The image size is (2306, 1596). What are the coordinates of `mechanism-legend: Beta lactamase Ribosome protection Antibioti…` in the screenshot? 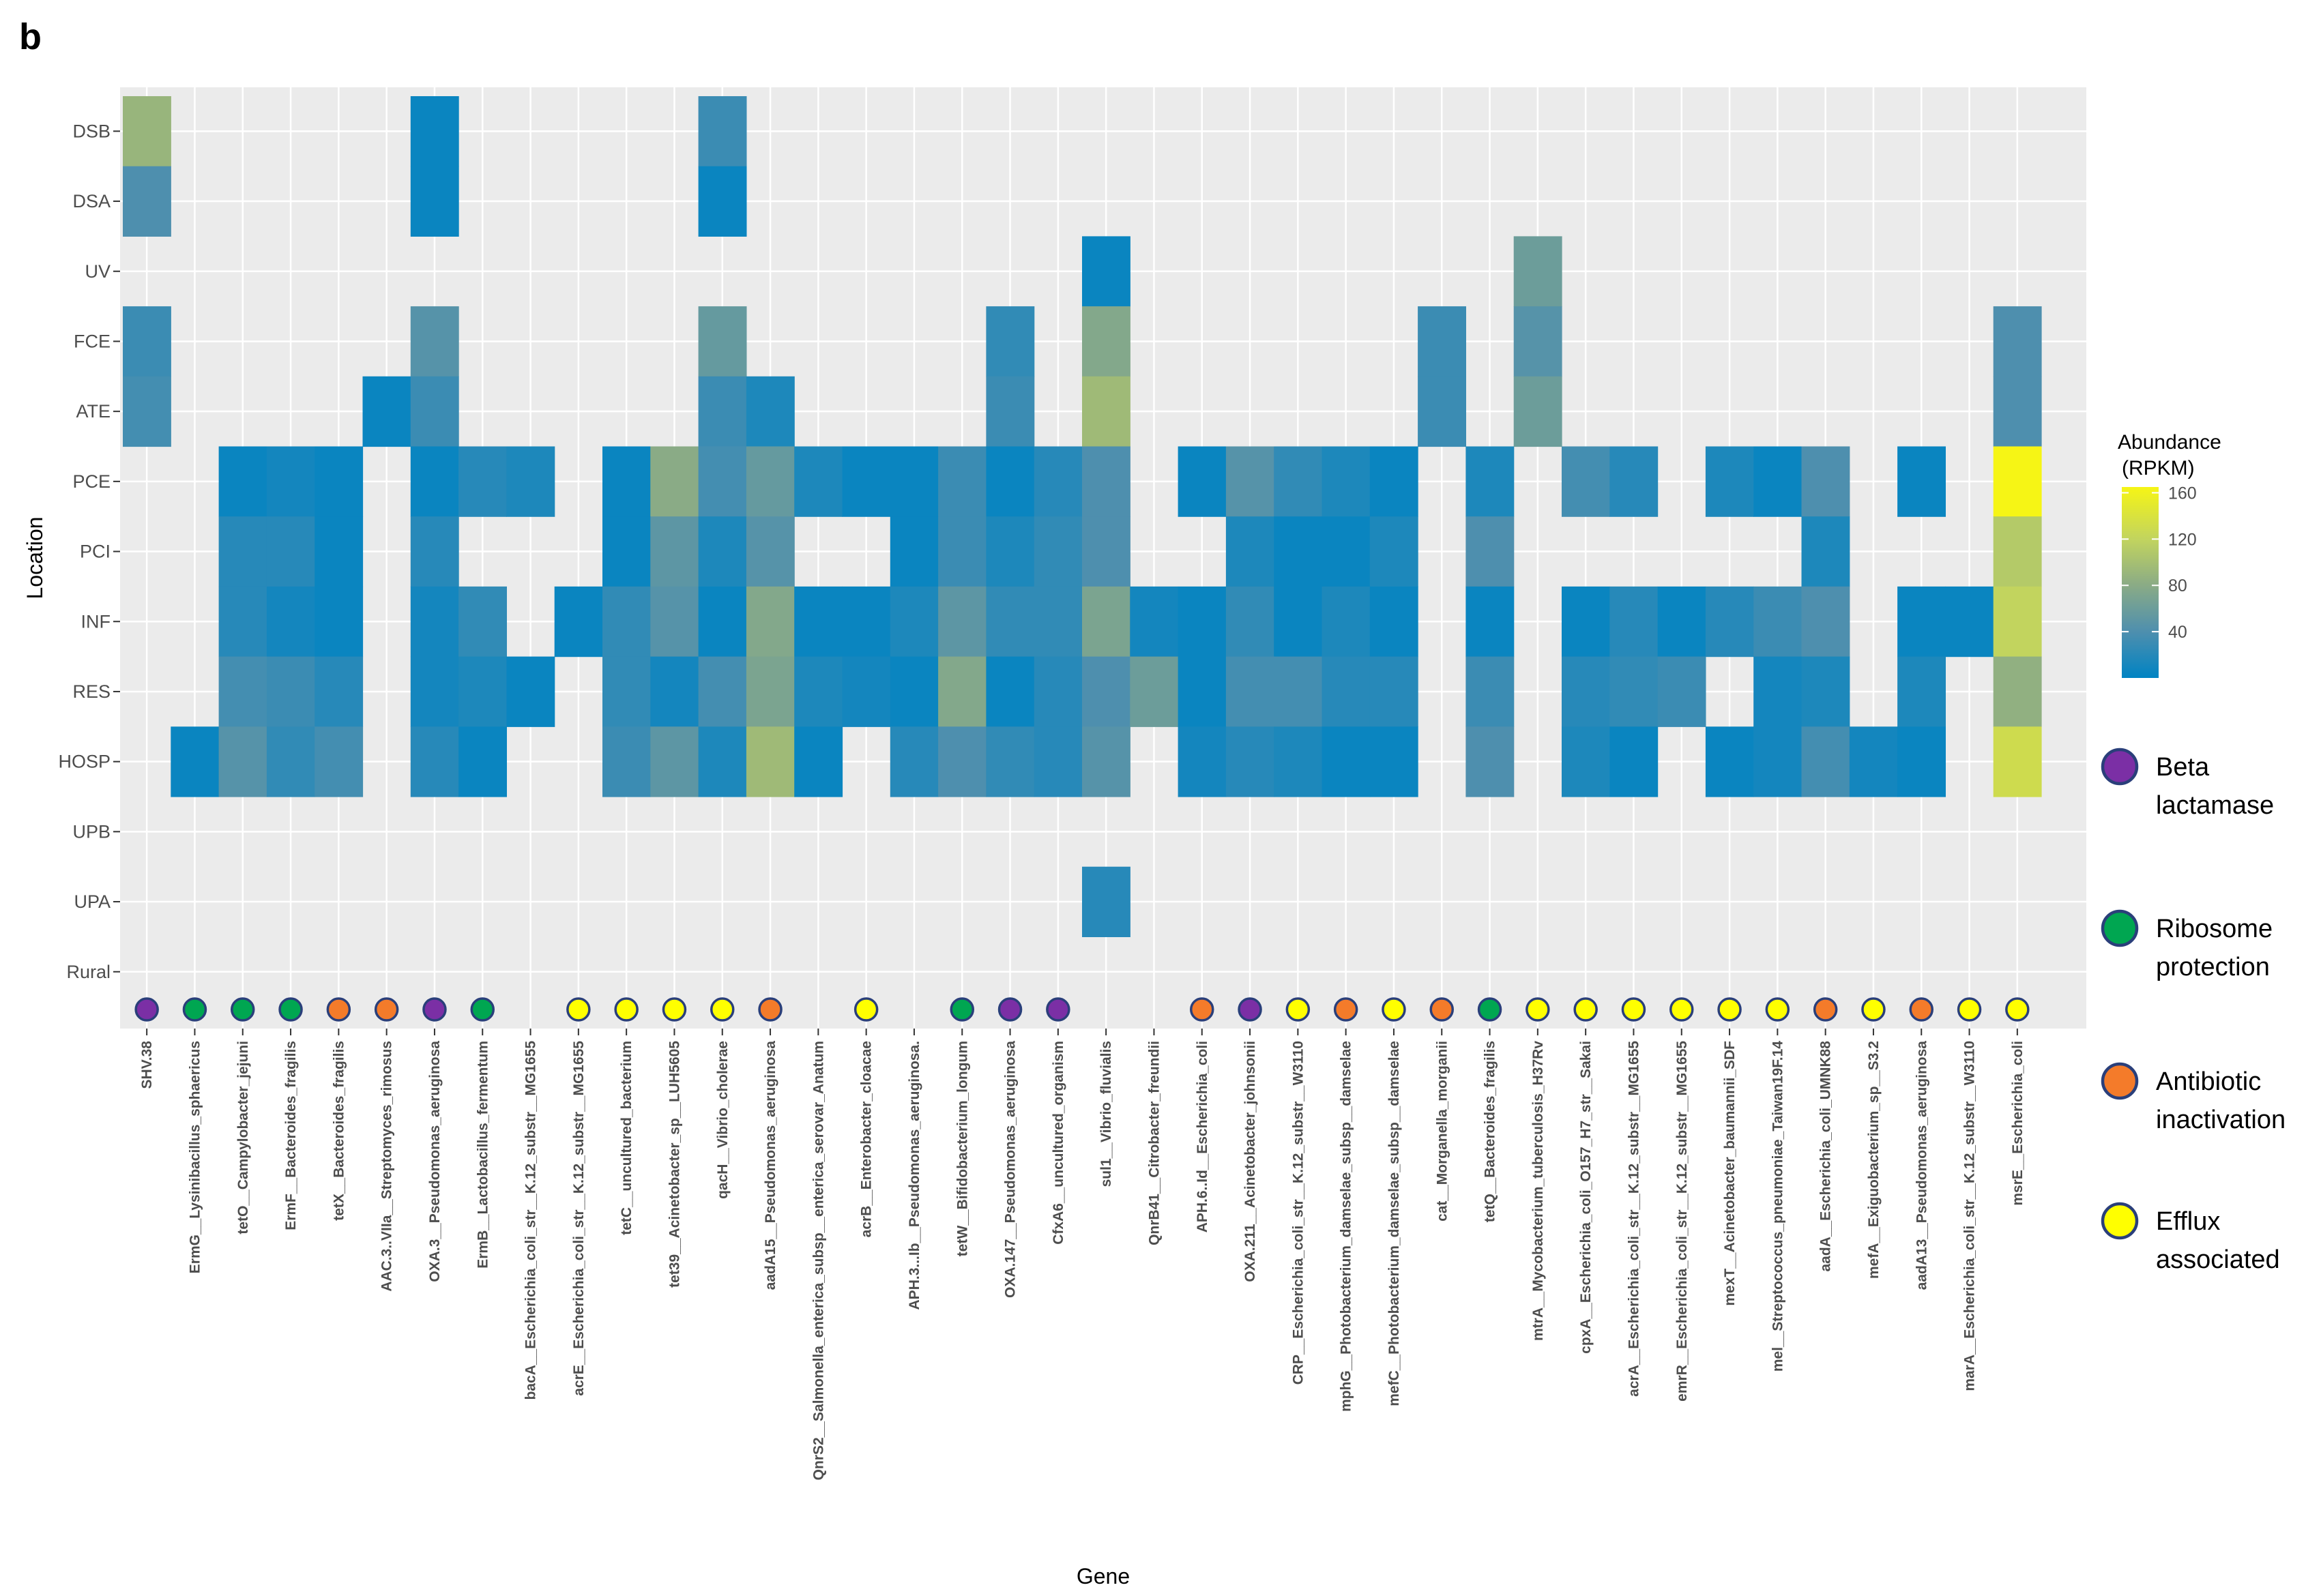 It's located at (2193, 1011).